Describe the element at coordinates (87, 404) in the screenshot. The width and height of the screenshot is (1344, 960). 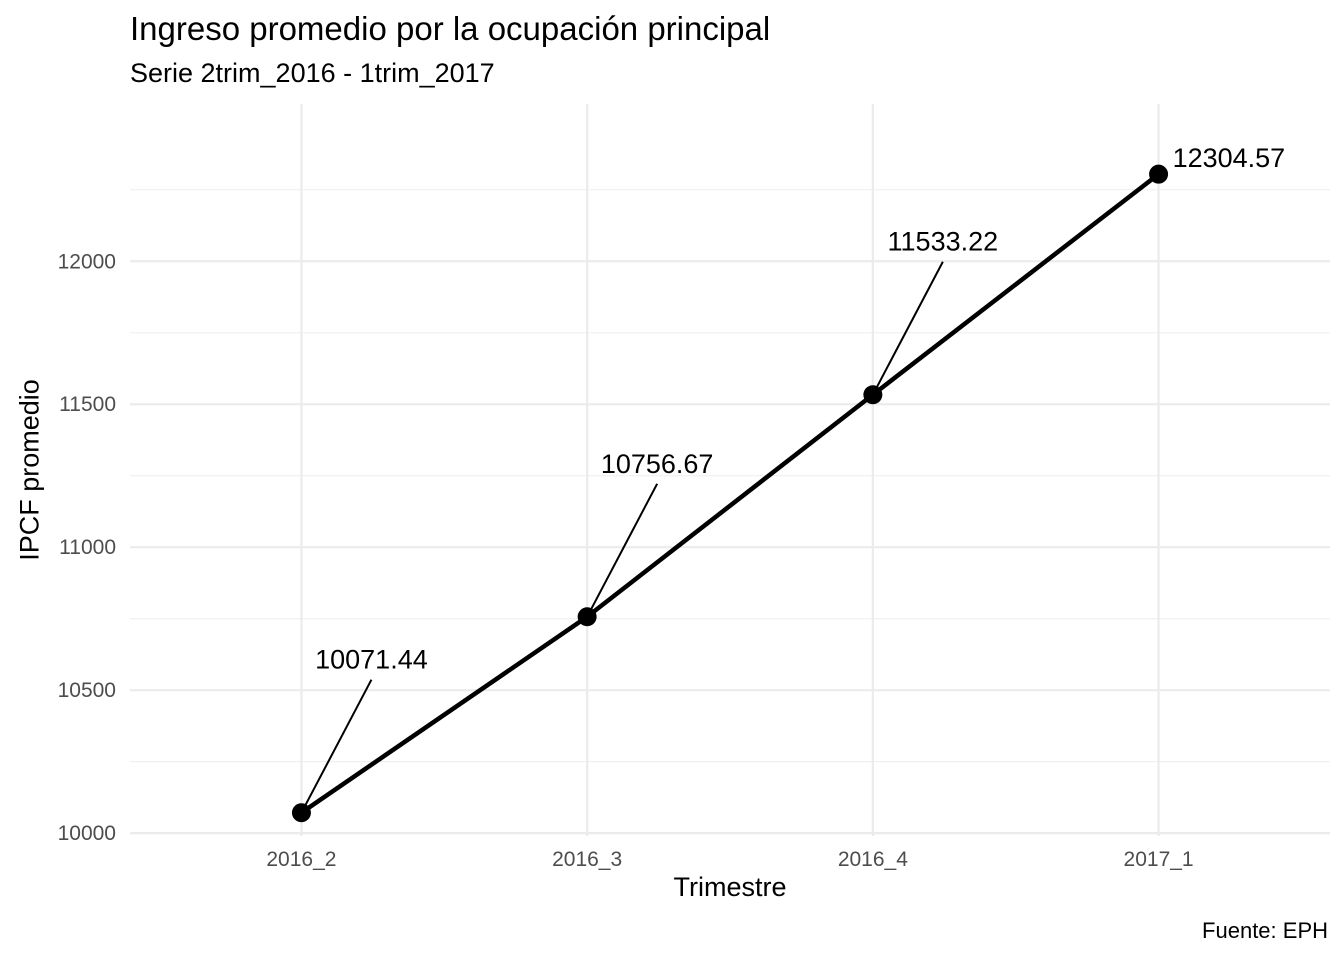
I see `y-tick-label: 11500` at that location.